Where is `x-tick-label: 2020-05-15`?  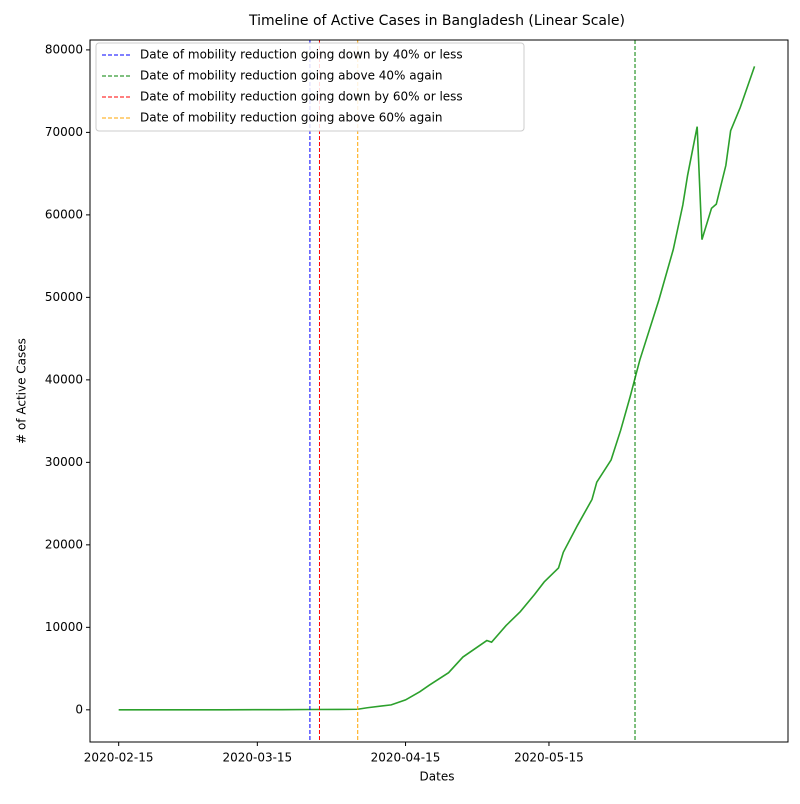
x-tick-label: 2020-05-15 is located at coordinates (549, 758).